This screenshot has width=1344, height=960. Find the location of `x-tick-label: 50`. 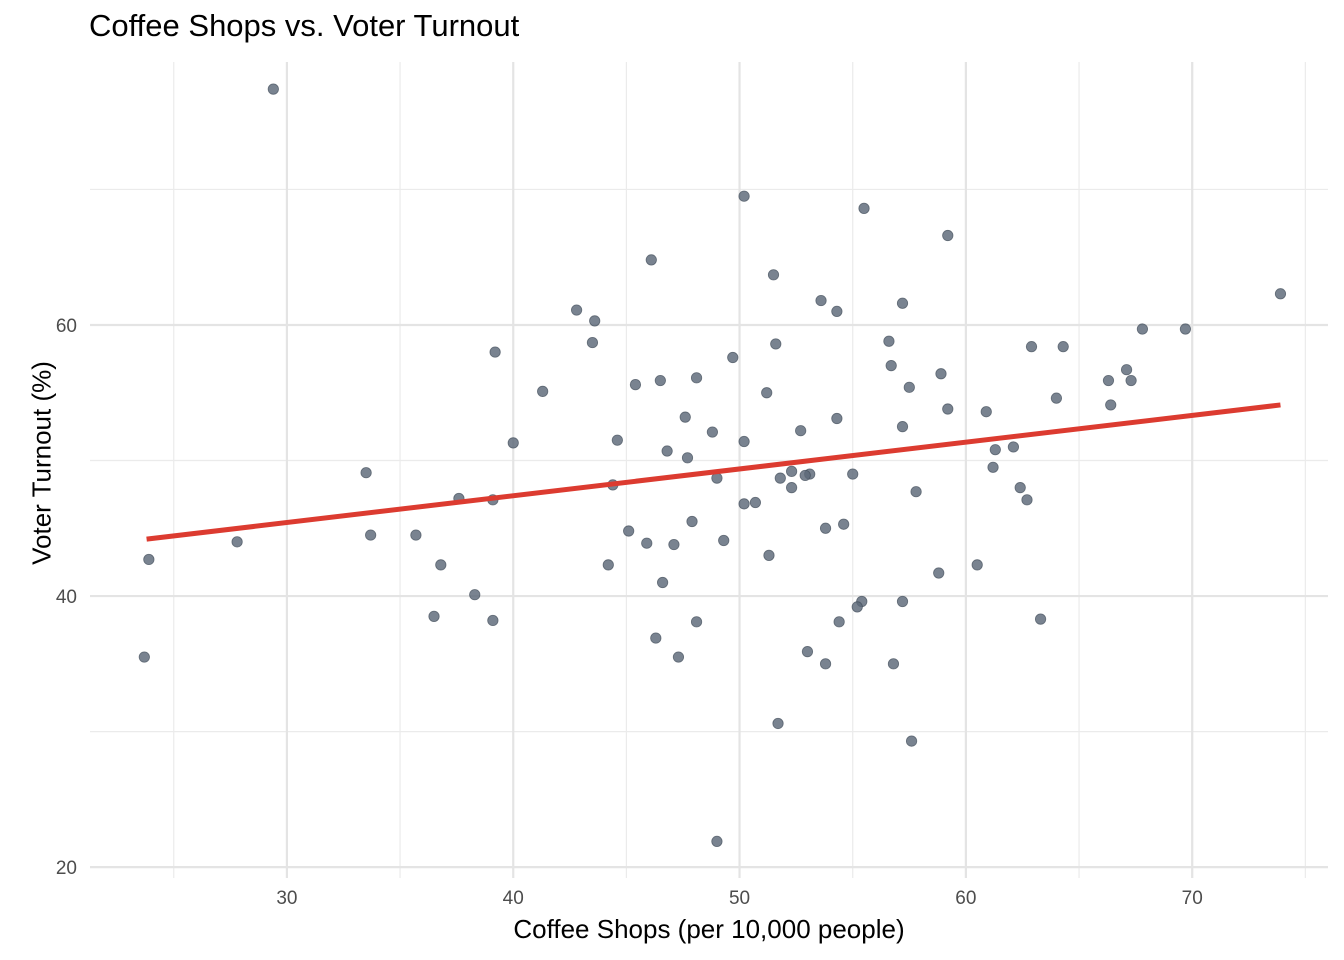

x-tick-label: 50 is located at coordinates (739, 898).